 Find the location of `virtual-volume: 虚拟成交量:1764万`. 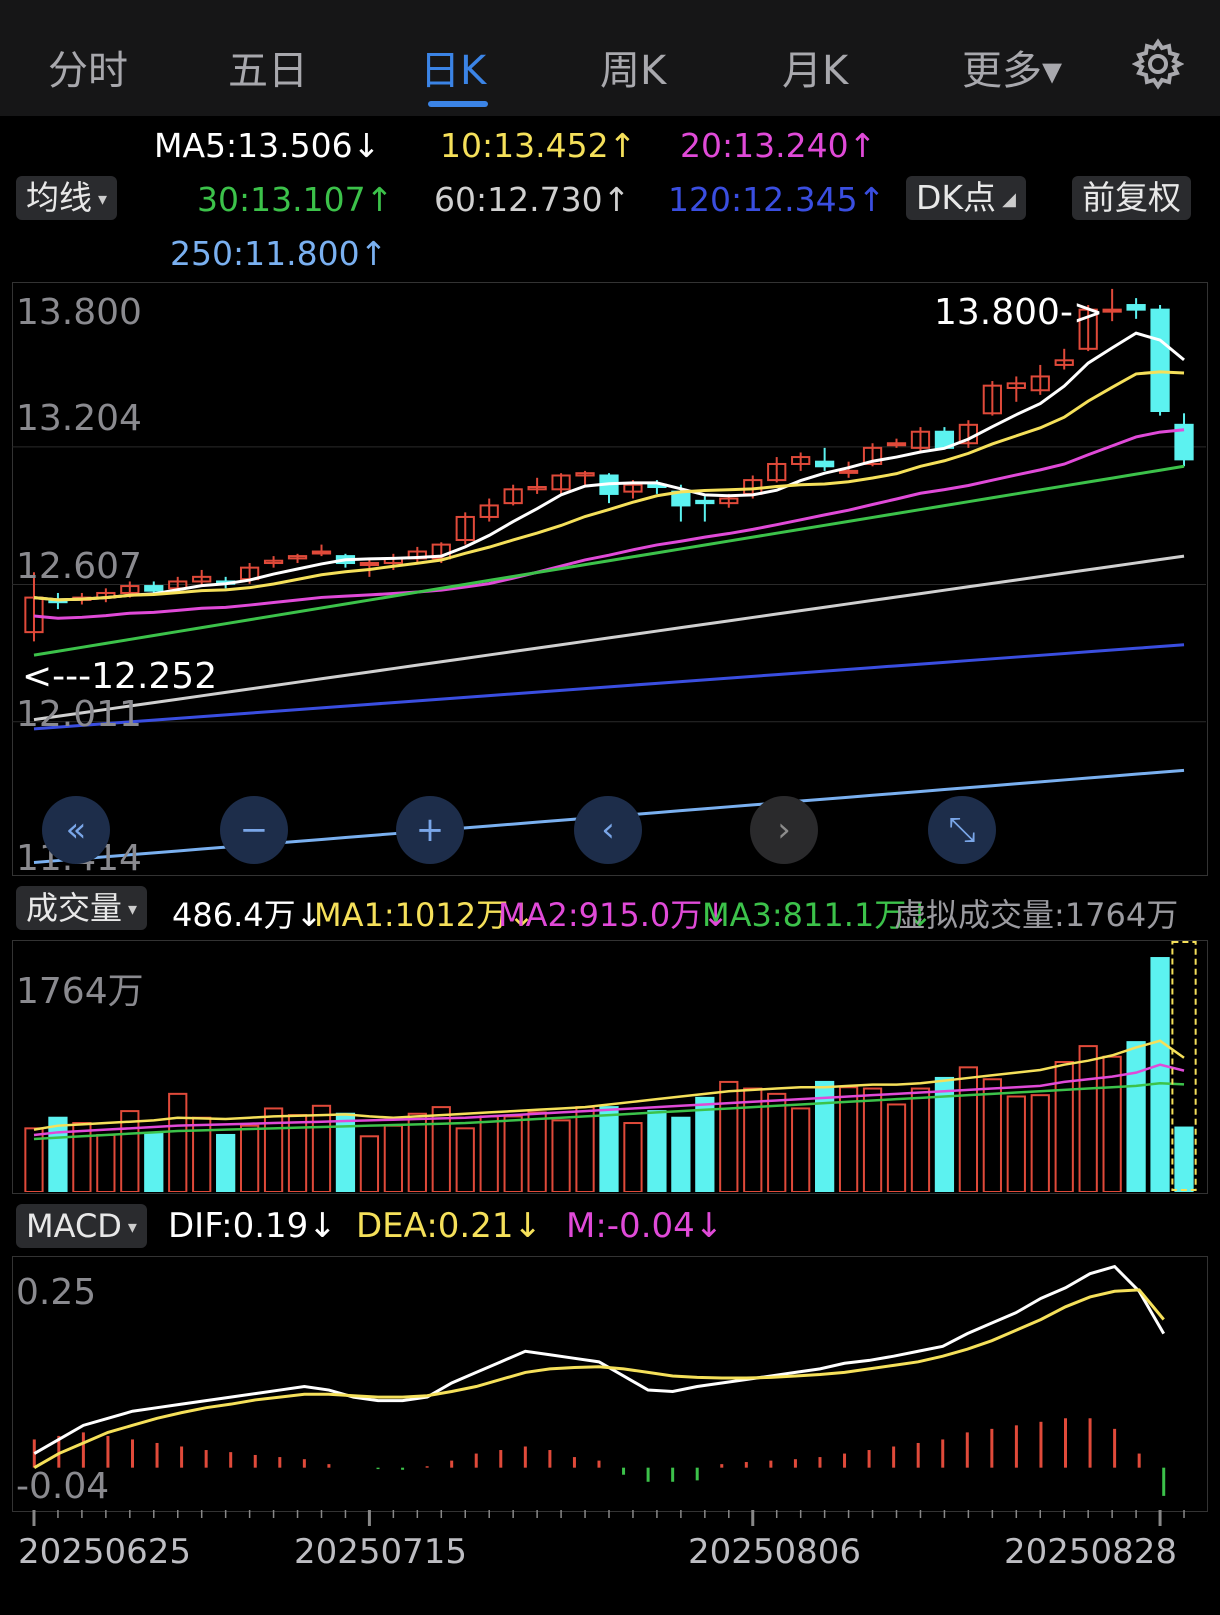

virtual-volume: 虚拟成交量:1764万 is located at coordinates (1036, 915).